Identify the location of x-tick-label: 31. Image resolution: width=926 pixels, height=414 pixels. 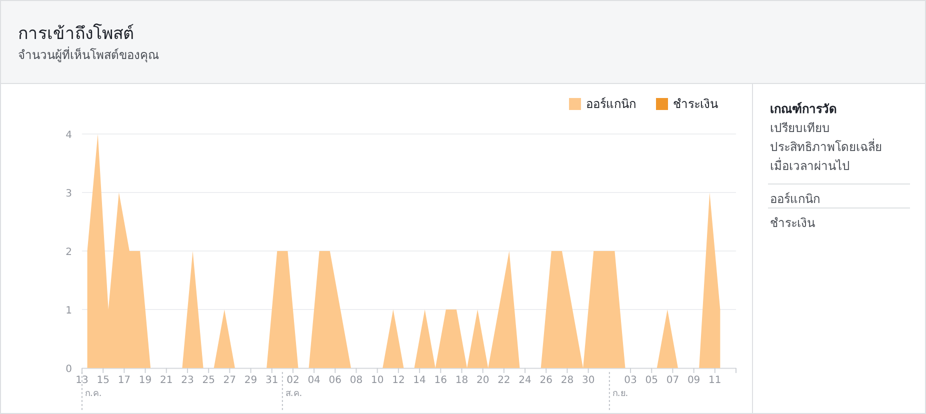
(272, 380).